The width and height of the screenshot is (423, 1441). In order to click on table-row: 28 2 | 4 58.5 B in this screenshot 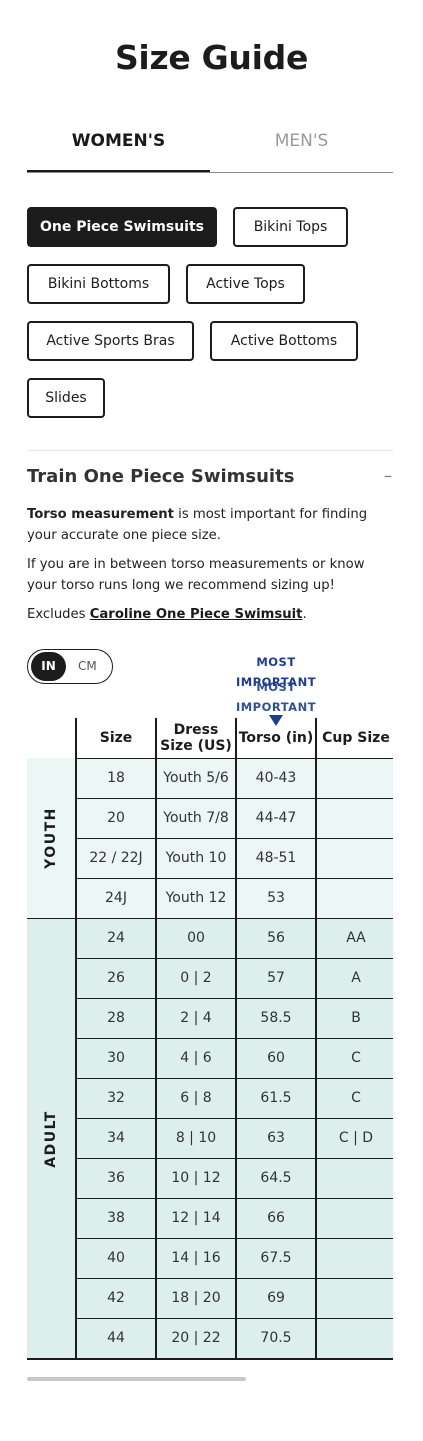, I will do `click(234, 1018)`.